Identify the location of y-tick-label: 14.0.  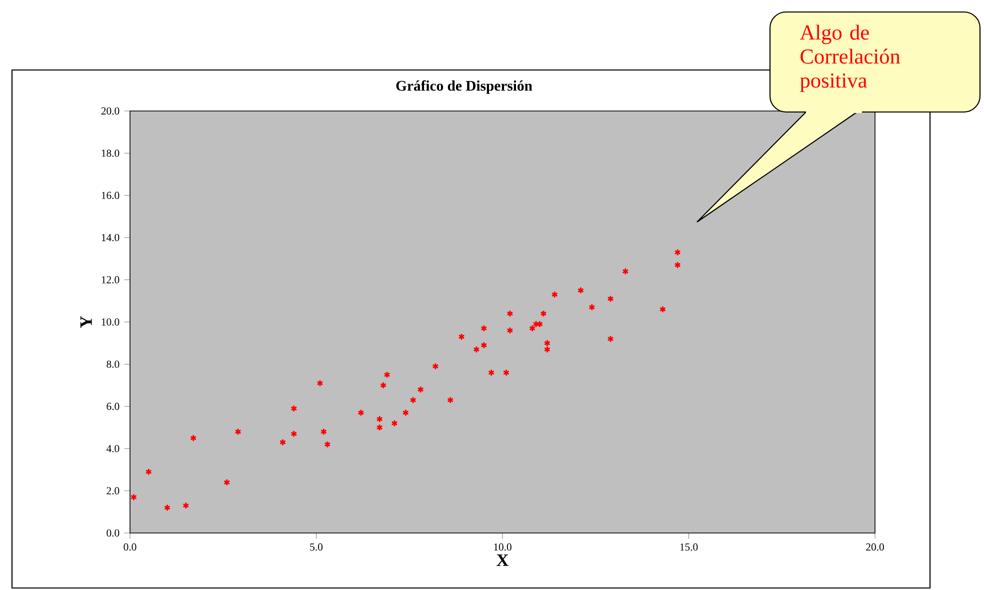
(111, 238).